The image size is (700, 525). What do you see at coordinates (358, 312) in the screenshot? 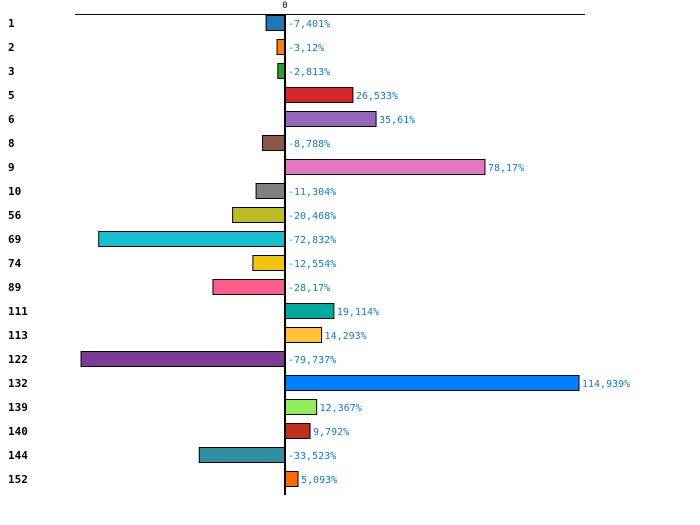
I see `value-label: 19,114%` at bounding box center [358, 312].